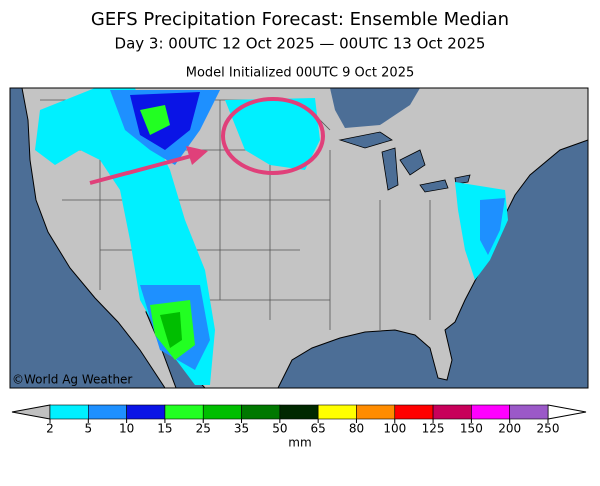  What do you see at coordinates (299, 443) in the screenshot?
I see `colorbar-unit: mm` at bounding box center [299, 443].